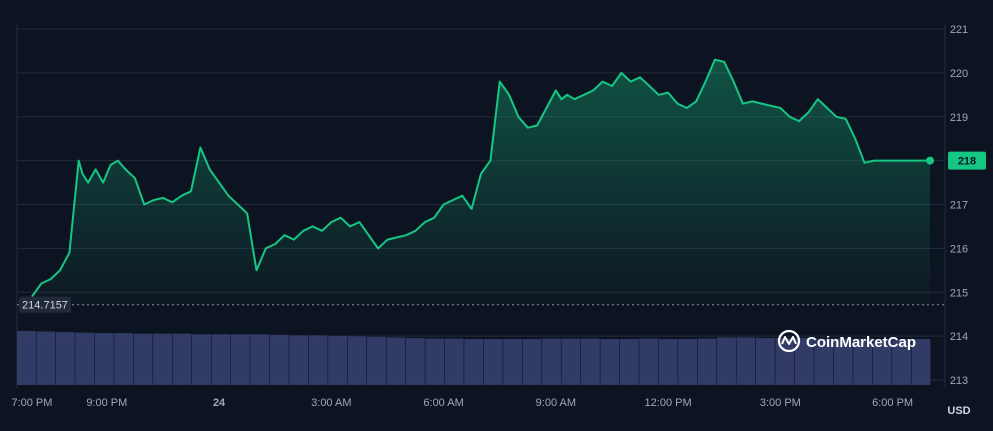 Image resolution: width=993 pixels, height=431 pixels. I want to click on current-price-badge: 218, so click(967, 160).